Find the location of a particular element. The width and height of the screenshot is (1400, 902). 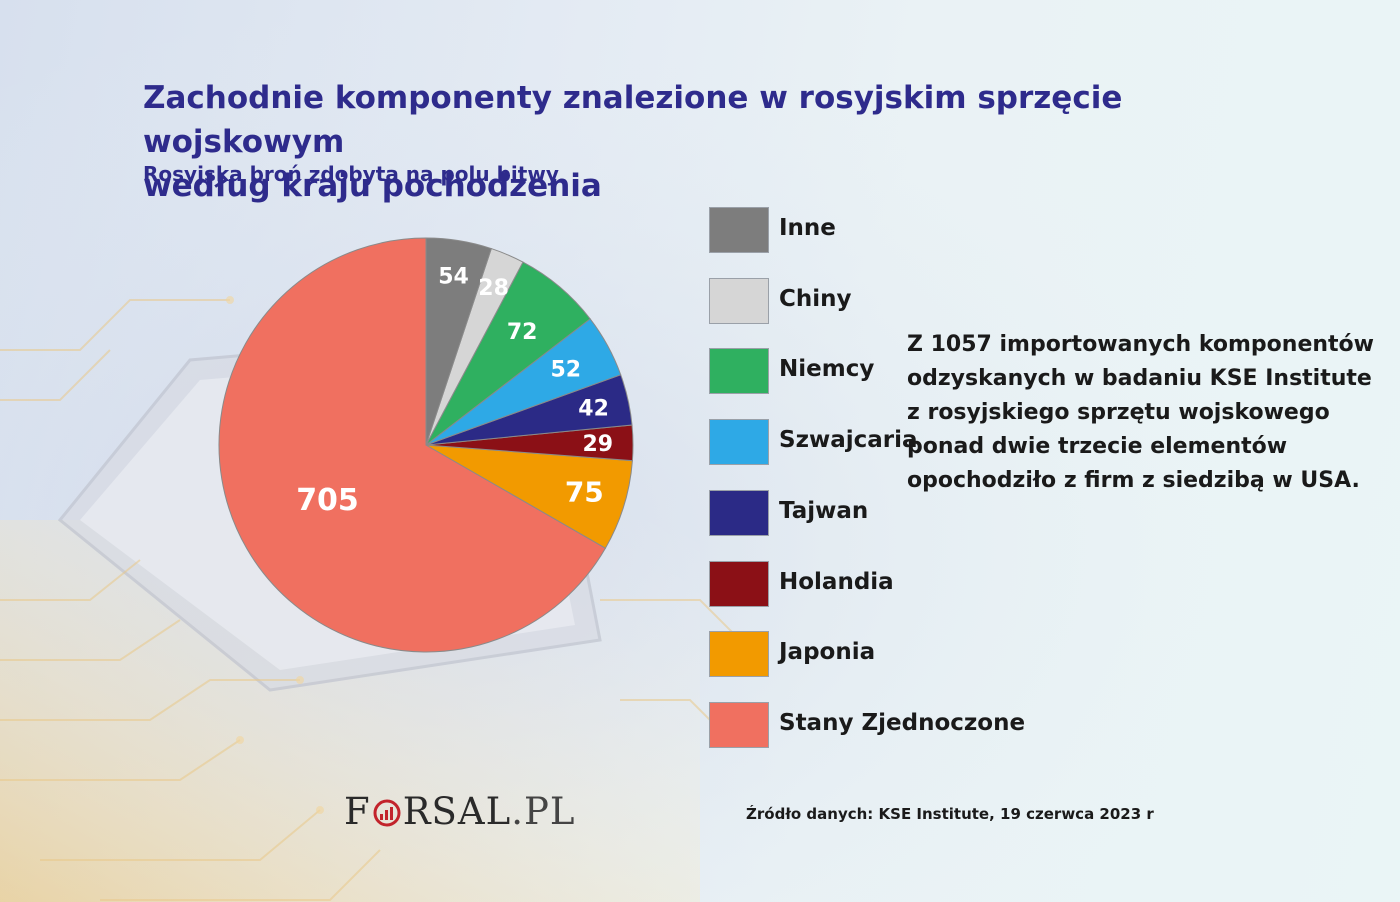

pie-data-label-2: 29 is located at coordinates (597, 444).